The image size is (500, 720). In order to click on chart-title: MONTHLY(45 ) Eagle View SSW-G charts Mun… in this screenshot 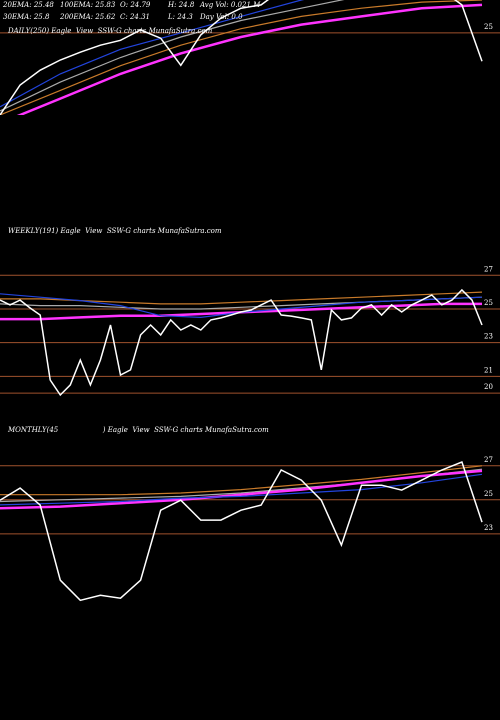, I will do `click(138, 430)`.